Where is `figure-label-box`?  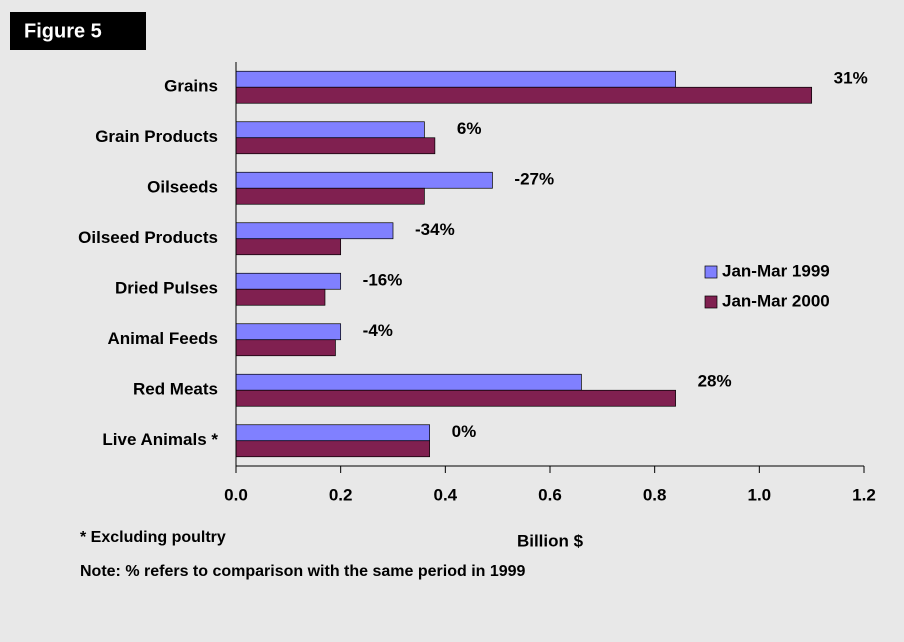
figure-label-box is located at coordinates (78, 31).